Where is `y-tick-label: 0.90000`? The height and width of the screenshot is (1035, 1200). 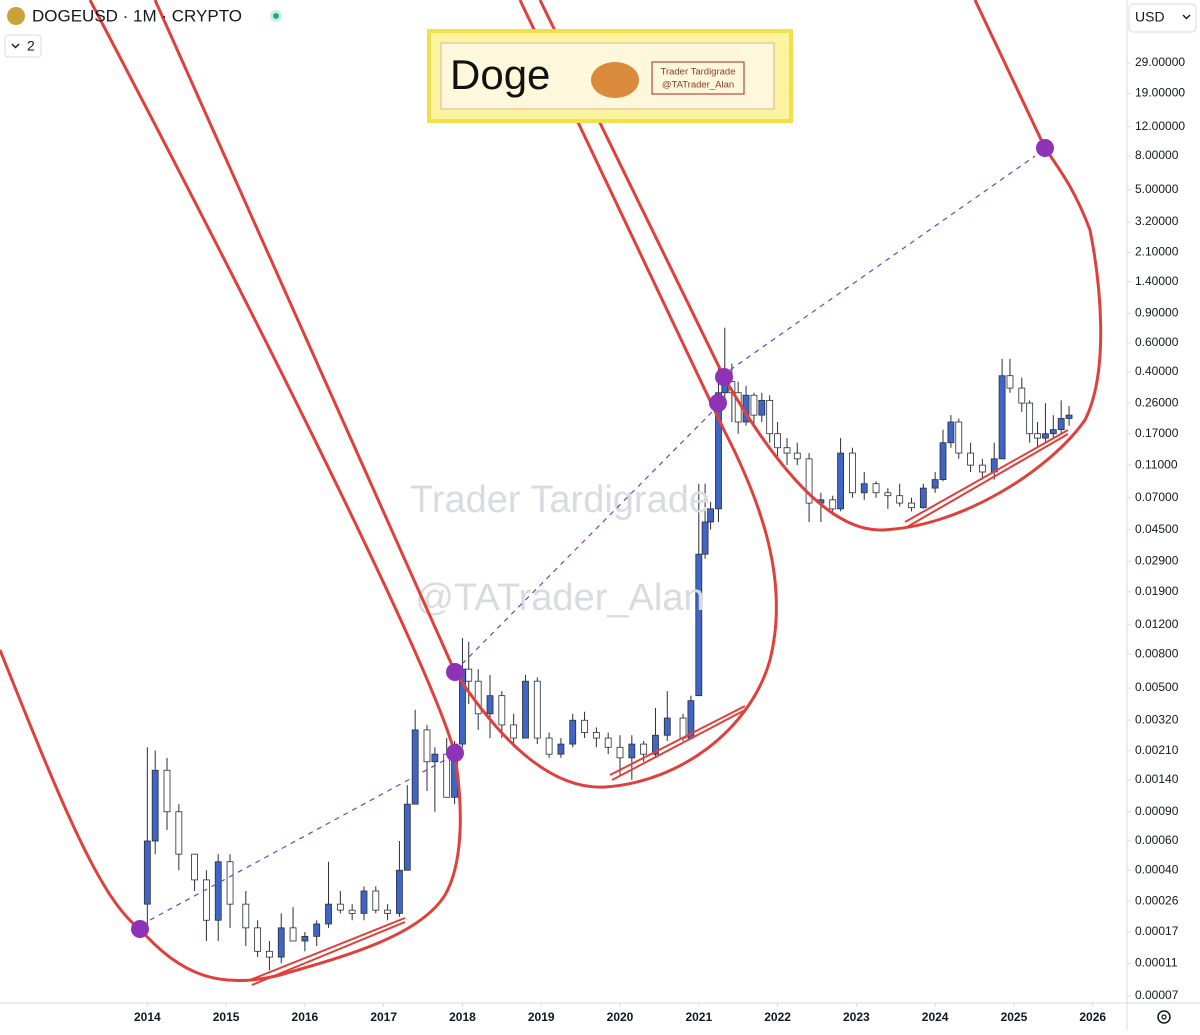
y-tick-label: 0.90000 is located at coordinates (1157, 313).